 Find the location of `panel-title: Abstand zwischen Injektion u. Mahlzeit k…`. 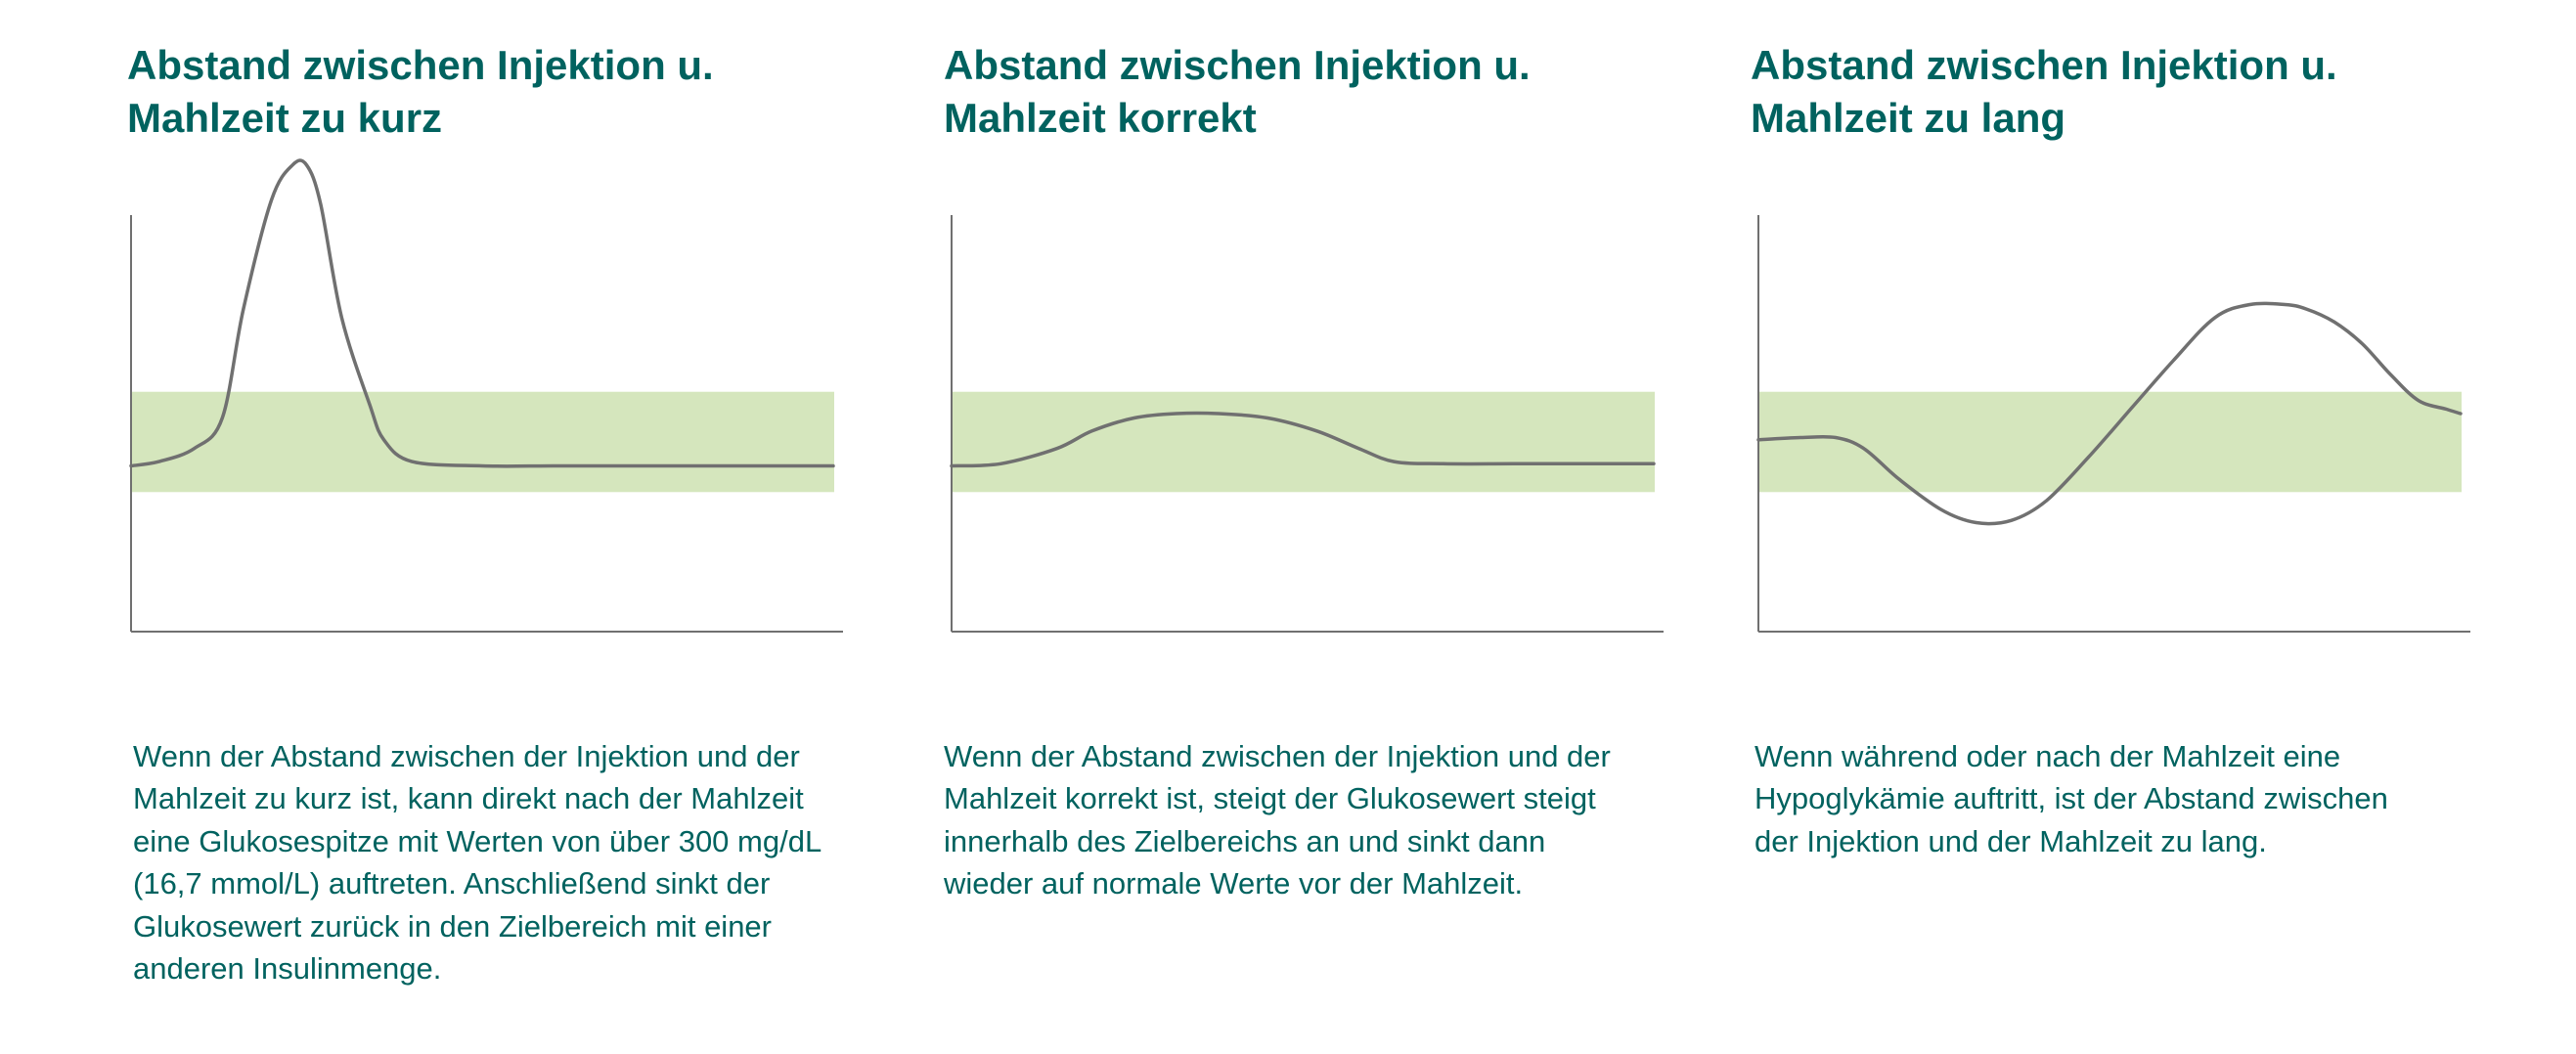

panel-title: Abstand zwischen Injektion u. Mahlzeit k… is located at coordinates (1325, 92).